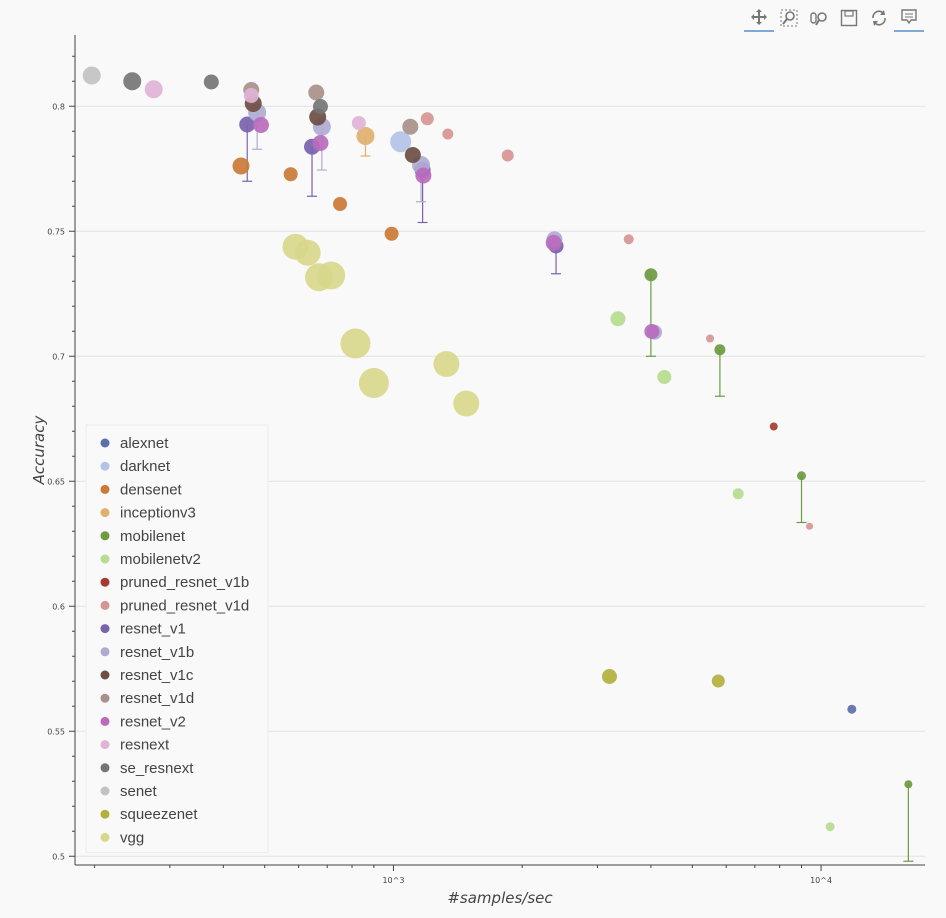 This screenshot has height=918, width=946. I want to click on y-axis-label: Accuracy, so click(39, 450).